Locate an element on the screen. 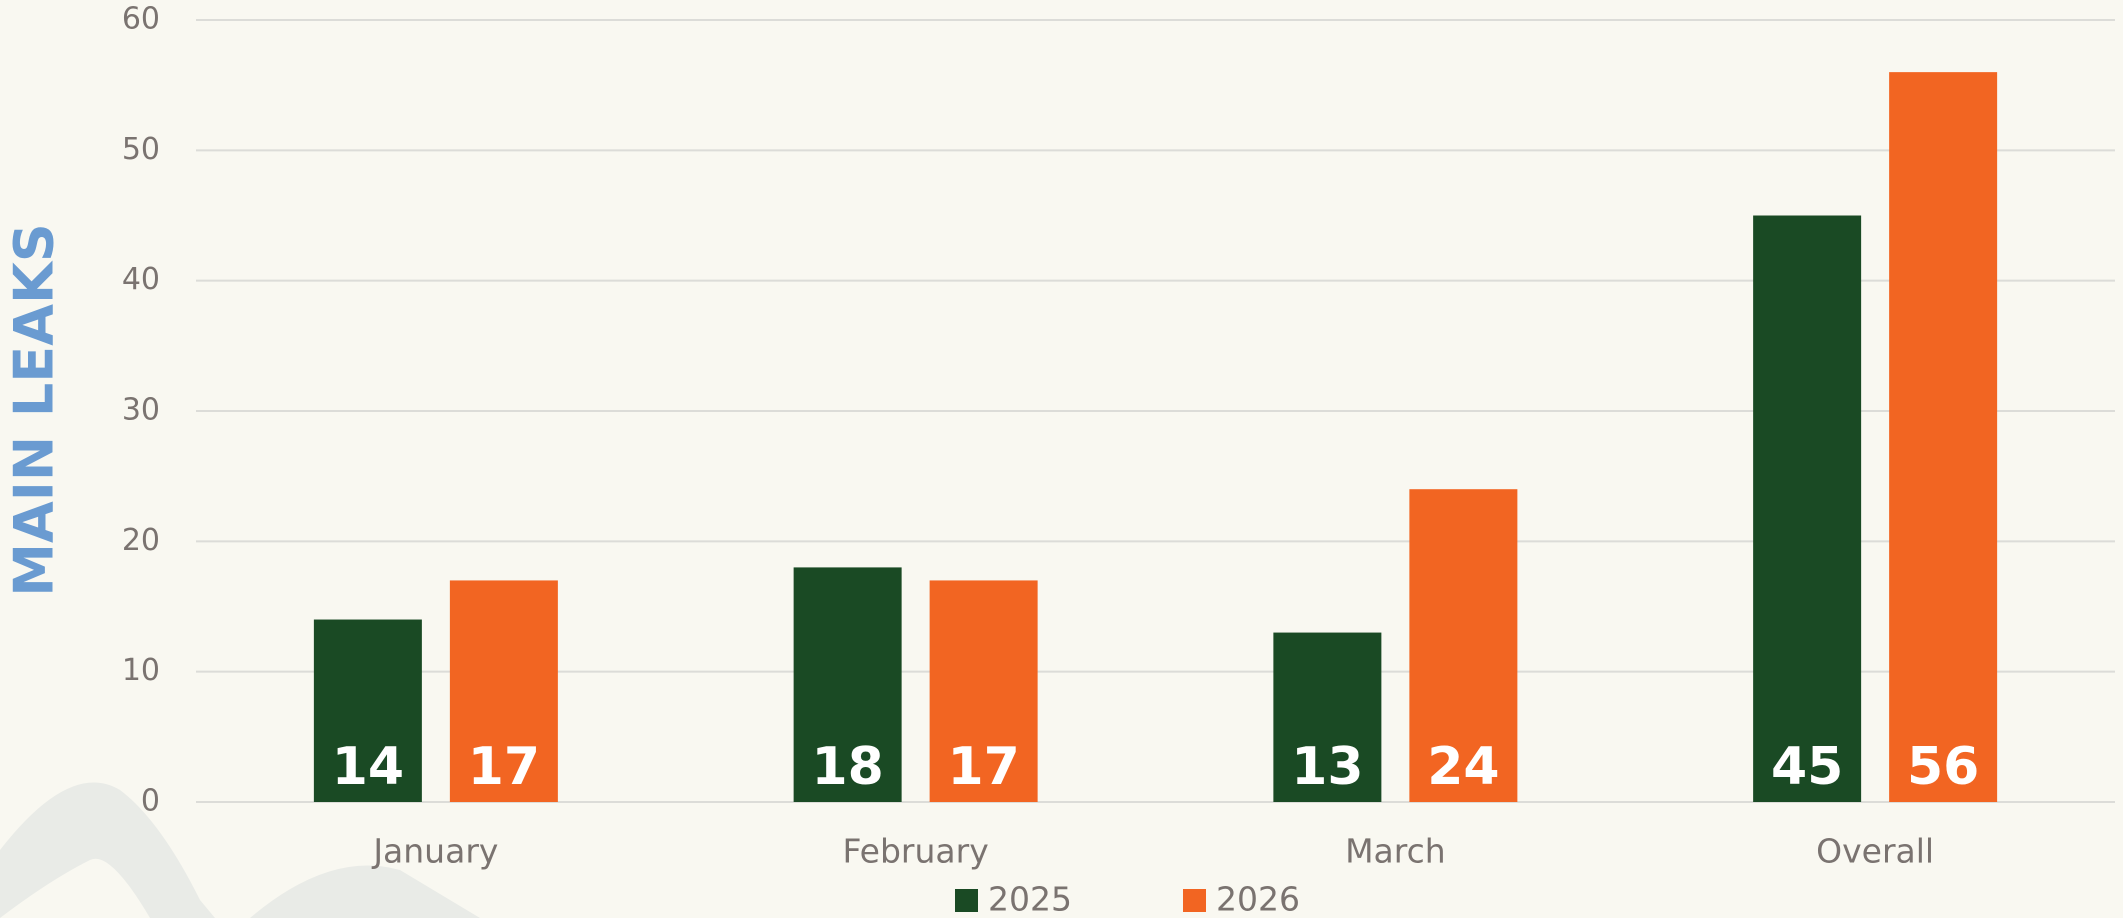  value-label: 13 is located at coordinates (1327, 767).